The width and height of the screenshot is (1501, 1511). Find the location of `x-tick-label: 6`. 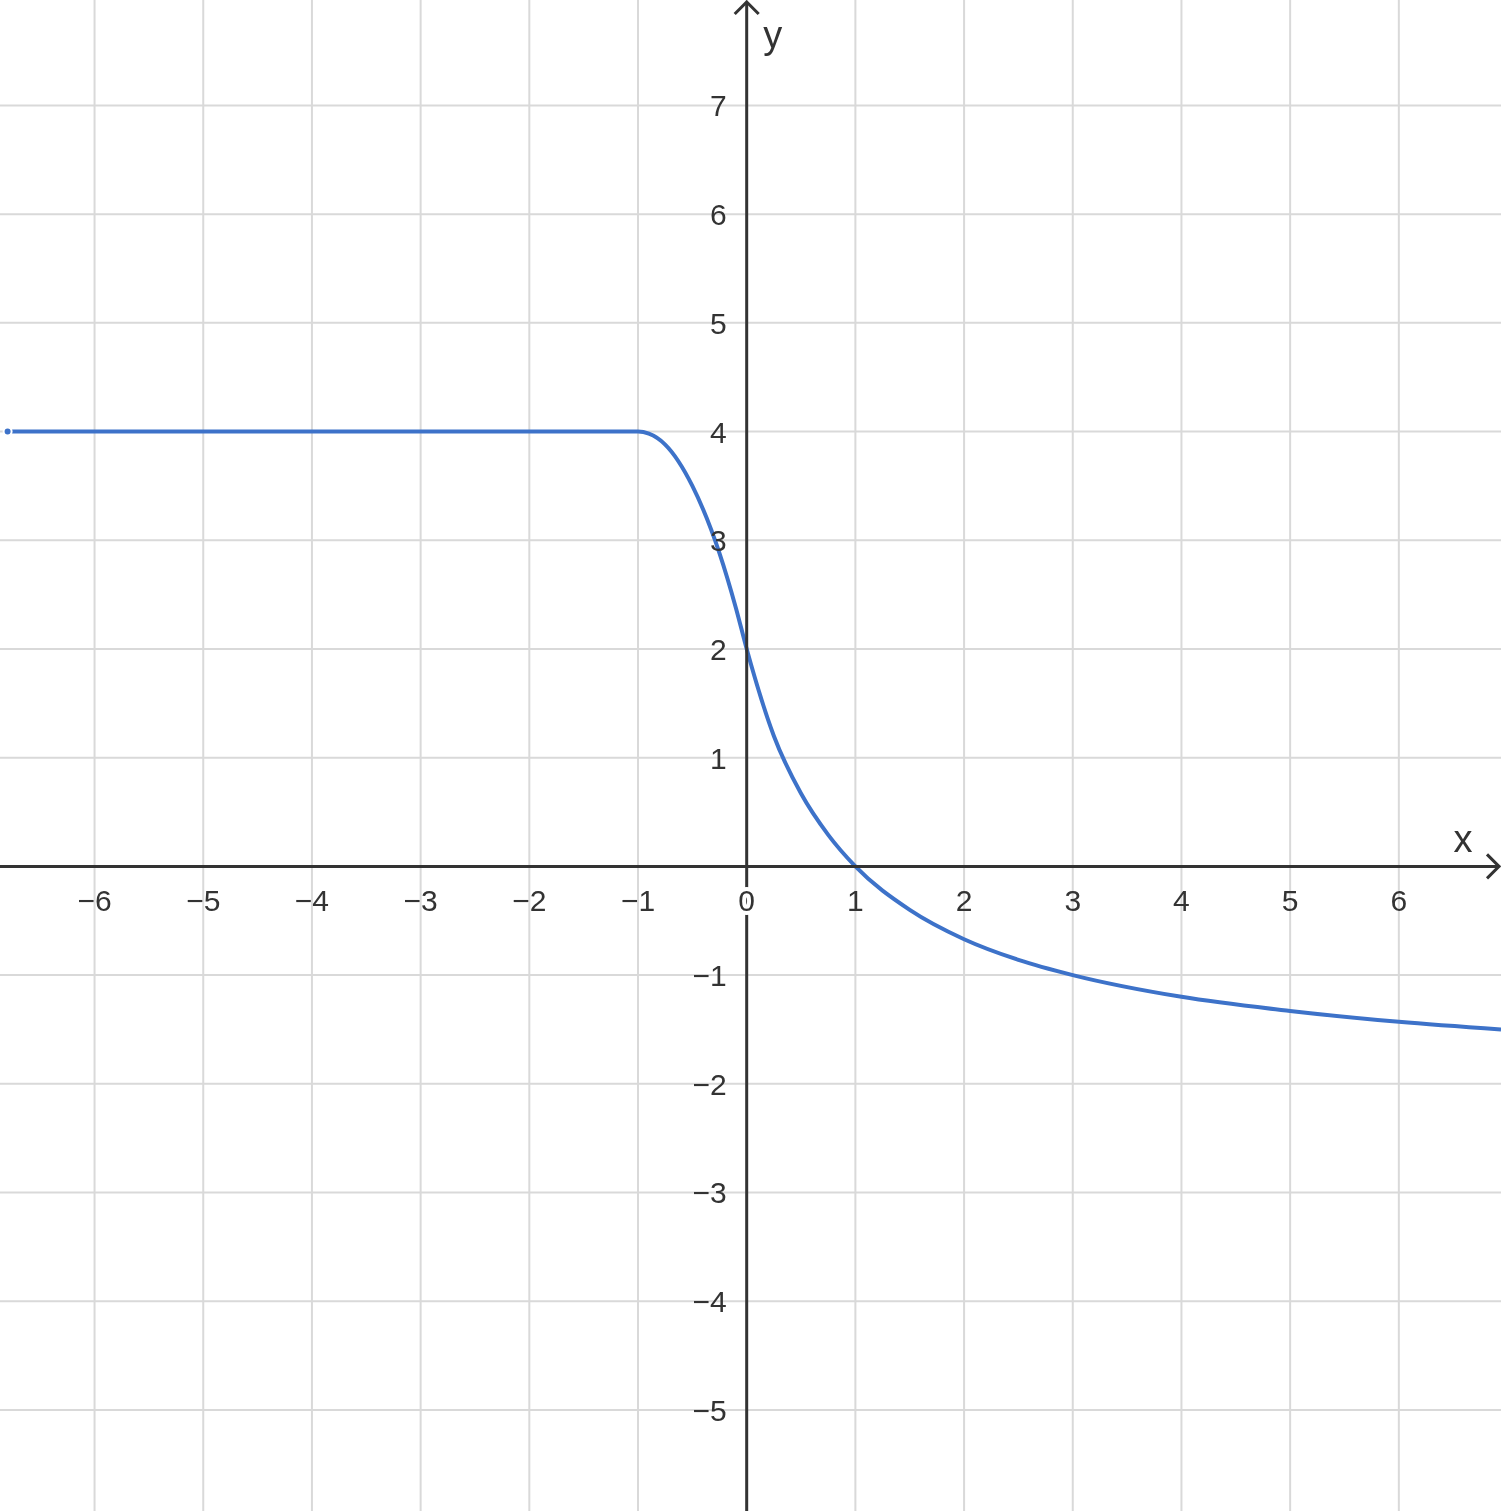

x-tick-label: 6 is located at coordinates (1399, 901).